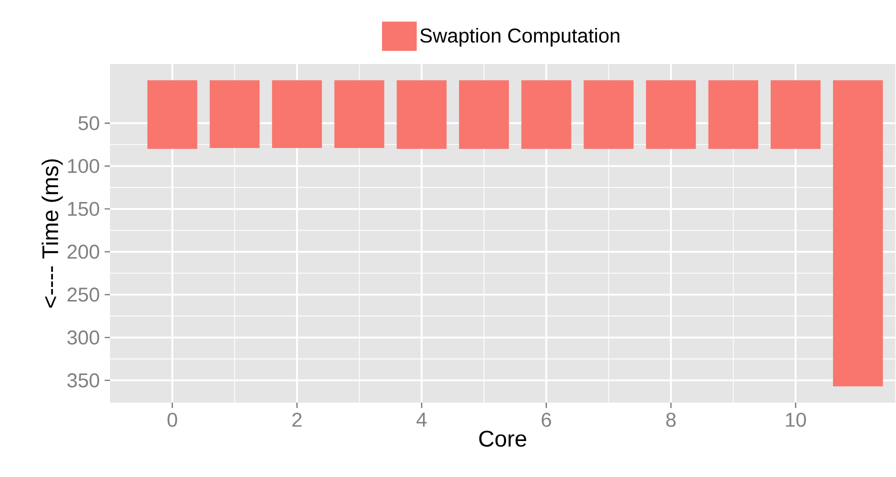 The width and height of the screenshot is (896, 477). I want to click on y-tick-label: 100, so click(84, 165).